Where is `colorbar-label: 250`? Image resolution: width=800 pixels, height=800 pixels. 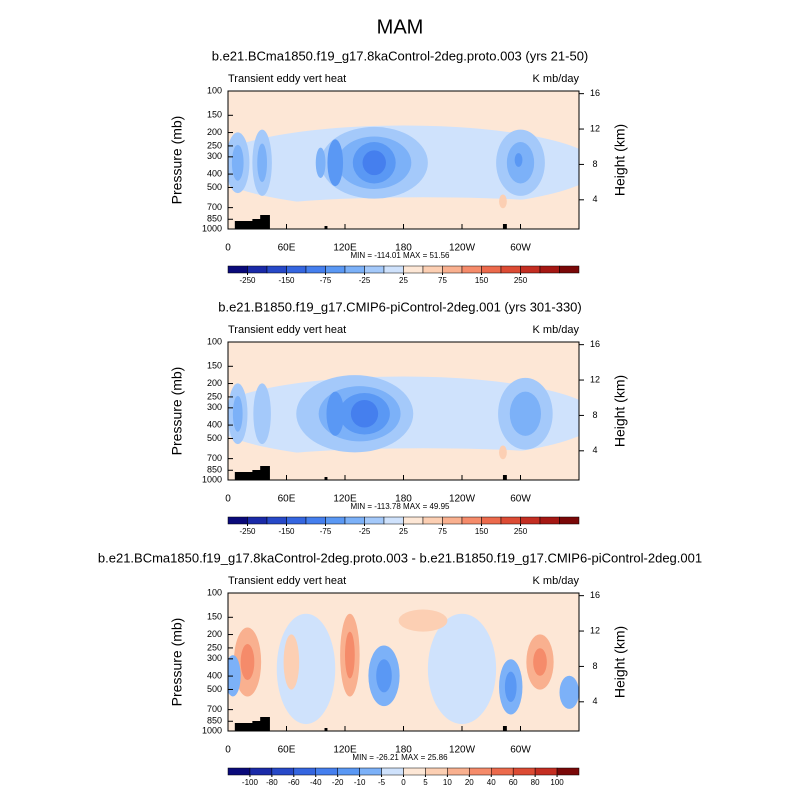
colorbar-label: 250 is located at coordinates (521, 531).